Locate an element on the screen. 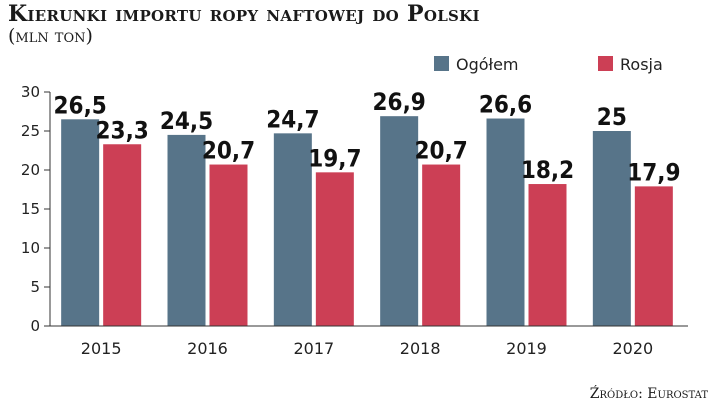 This screenshot has width=720, height=408. y-tick-label: 20 is located at coordinates (30, 170).